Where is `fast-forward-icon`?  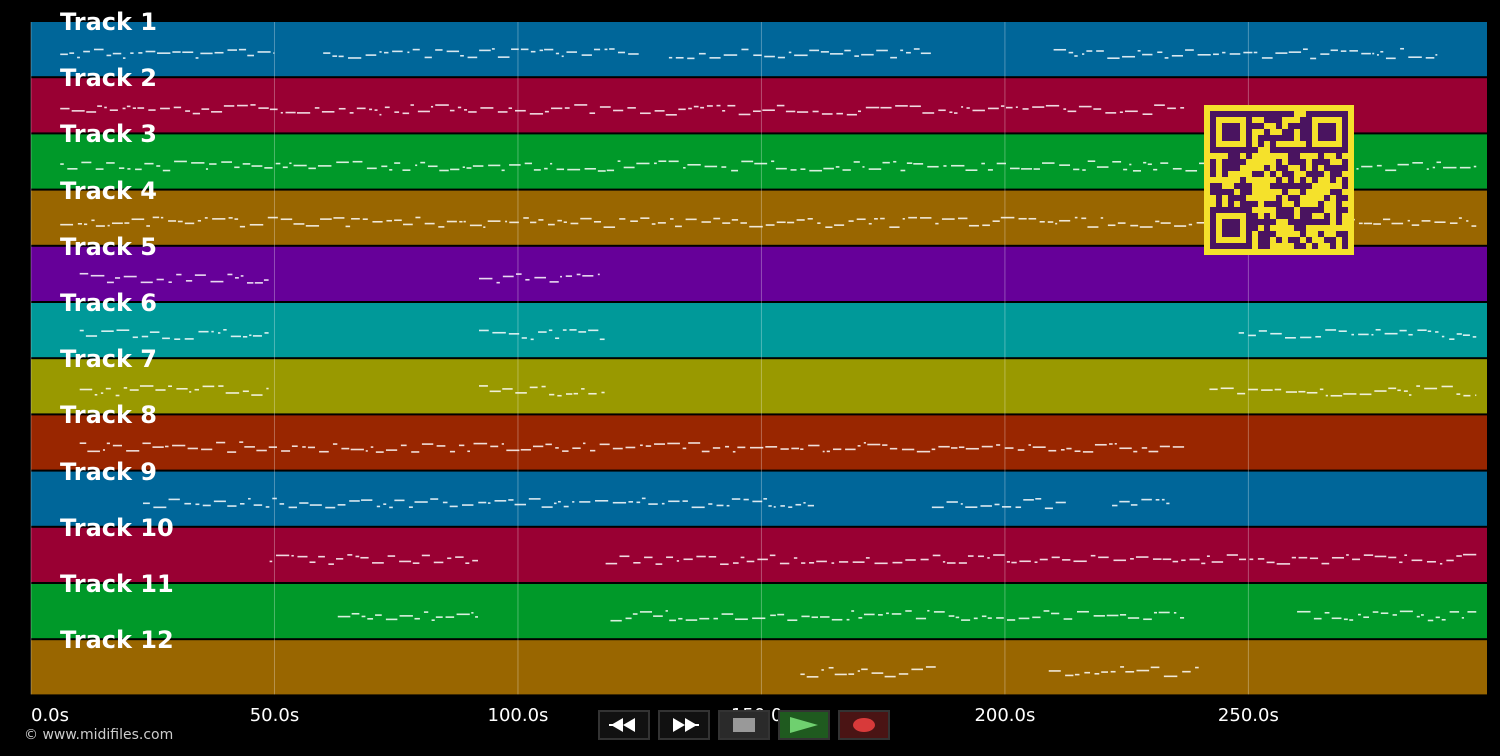 fast-forward-icon is located at coordinates (686, 725).